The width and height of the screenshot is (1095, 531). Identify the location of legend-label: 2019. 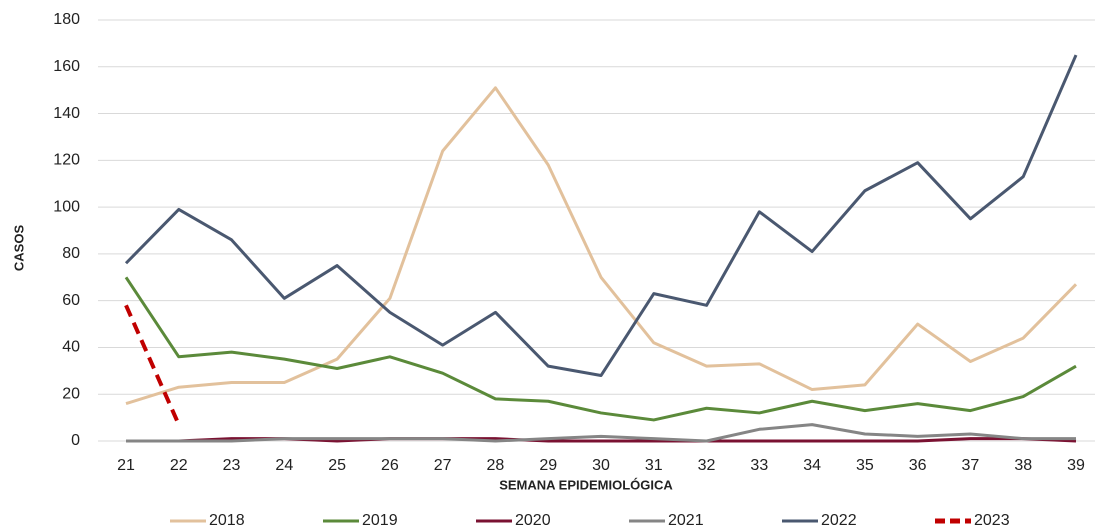
(380, 520).